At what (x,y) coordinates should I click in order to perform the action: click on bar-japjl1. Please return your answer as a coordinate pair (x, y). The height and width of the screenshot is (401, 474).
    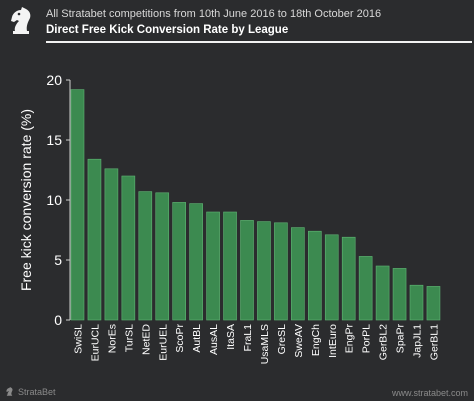
    Looking at the image, I should click on (416, 302).